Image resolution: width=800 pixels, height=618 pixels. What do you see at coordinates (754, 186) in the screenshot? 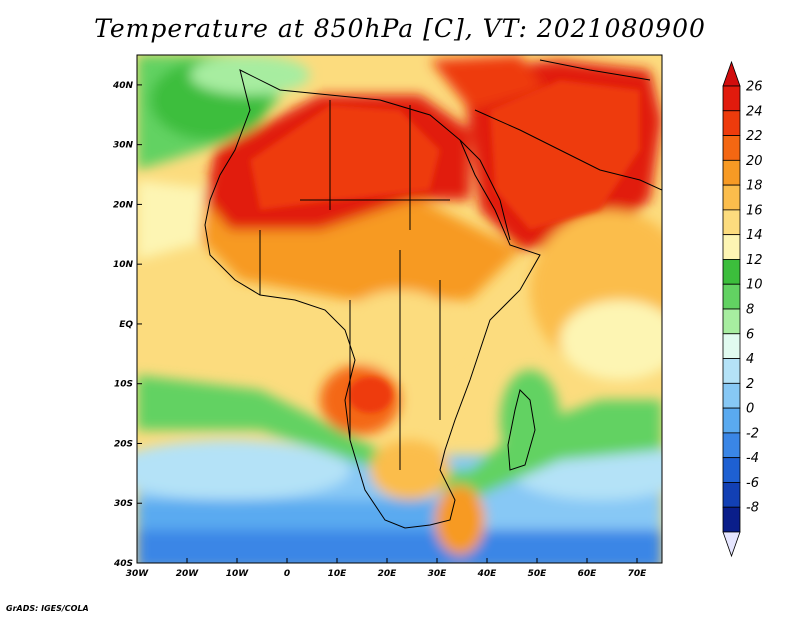
I see `colorbar-label: 18` at bounding box center [754, 186].